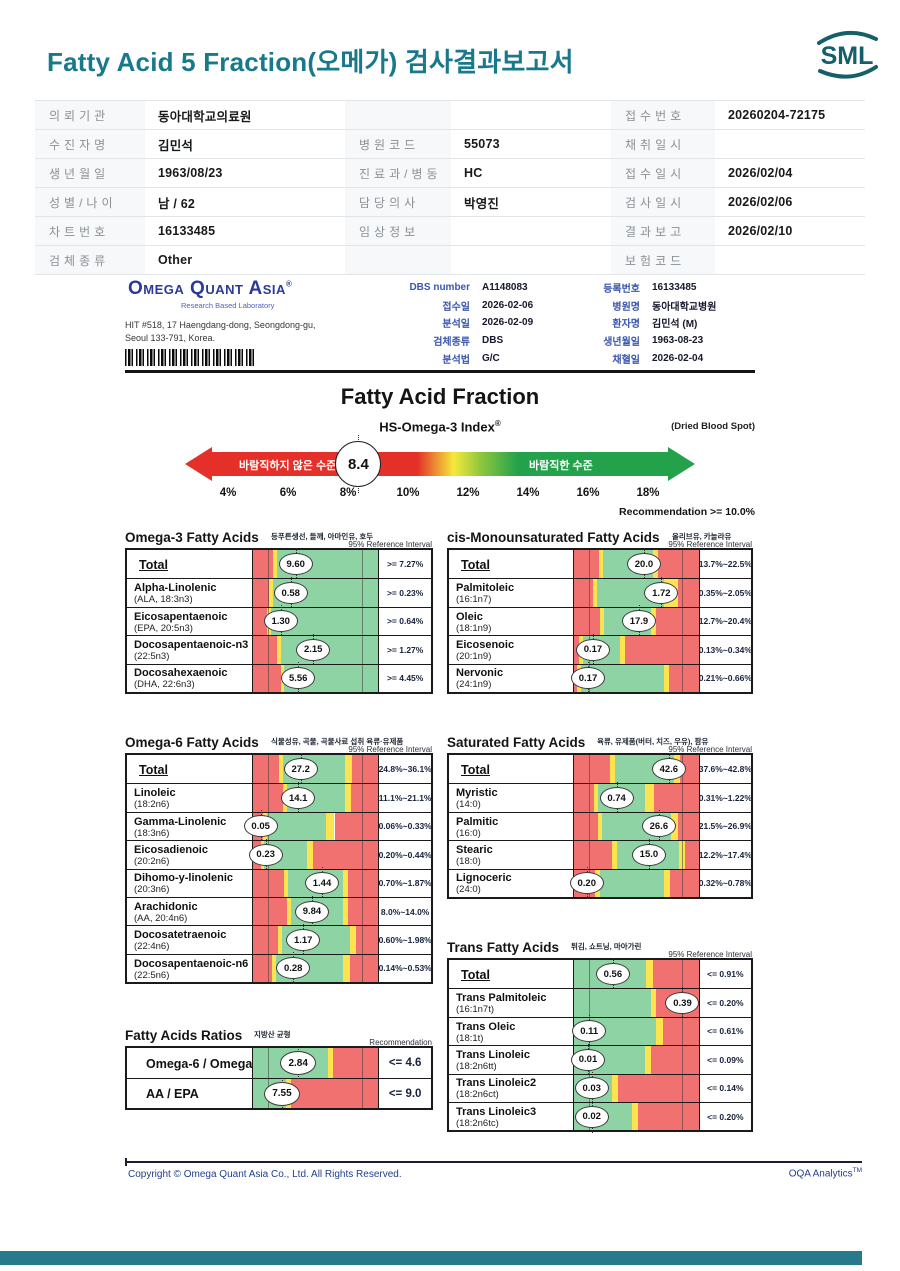  What do you see at coordinates (491, 358) in the screenshot?
I see `field-value: G/C` at bounding box center [491, 358].